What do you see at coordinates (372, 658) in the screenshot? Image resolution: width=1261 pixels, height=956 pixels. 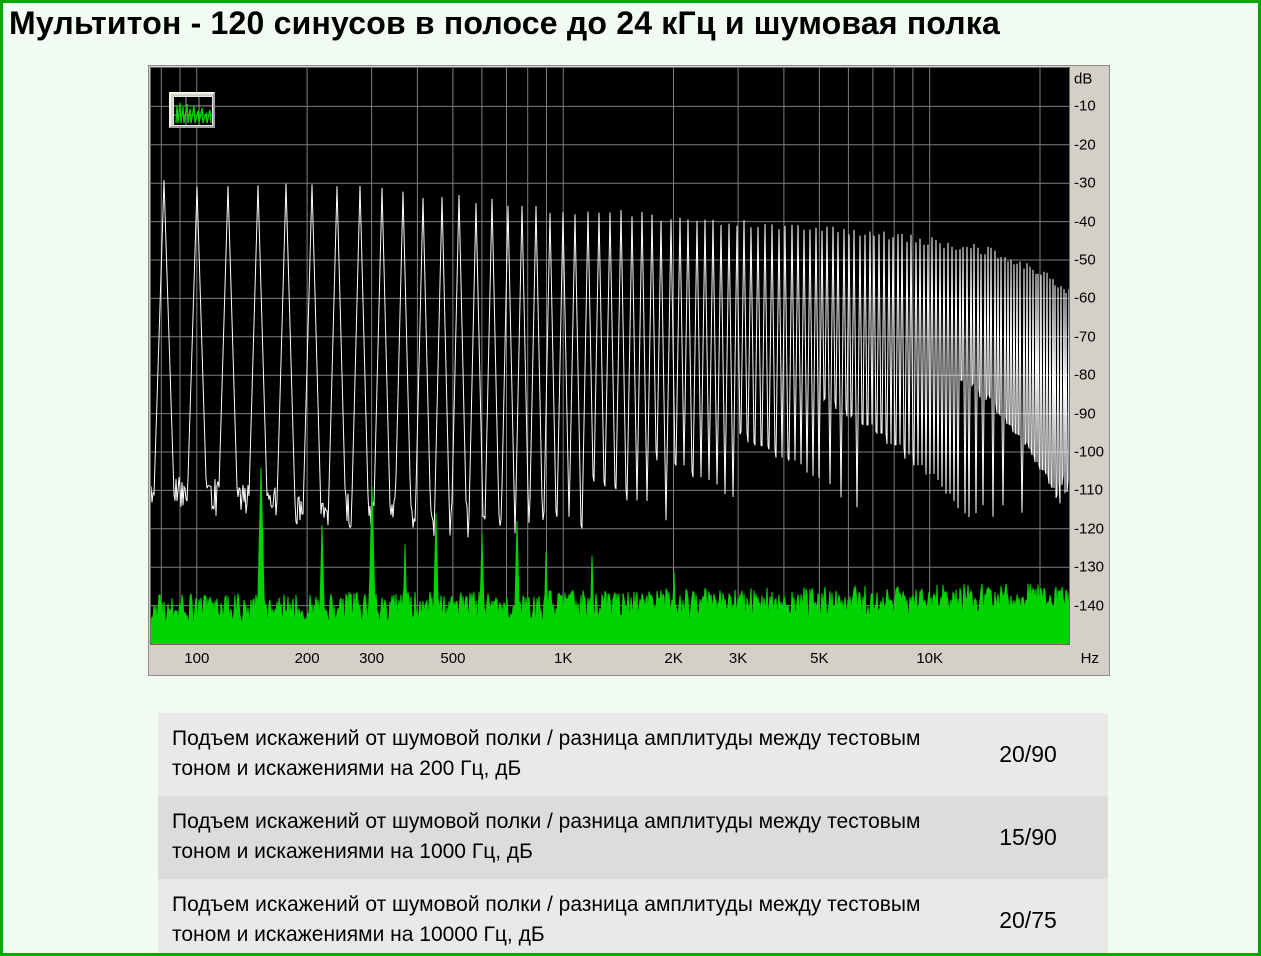 I see `x-axis-label: 300` at bounding box center [372, 658].